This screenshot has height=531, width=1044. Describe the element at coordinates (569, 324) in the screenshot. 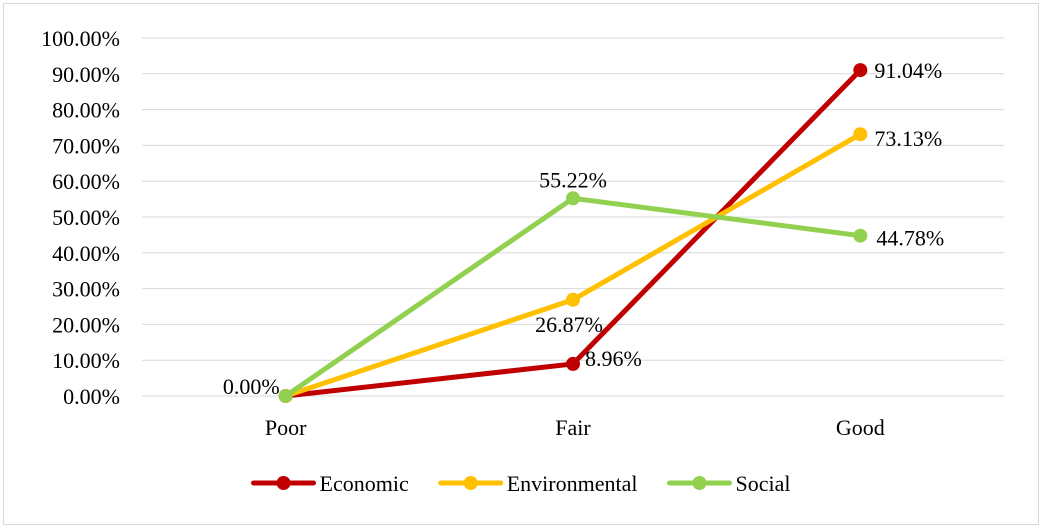

I see `data-label-environmental: 26.87%` at that location.